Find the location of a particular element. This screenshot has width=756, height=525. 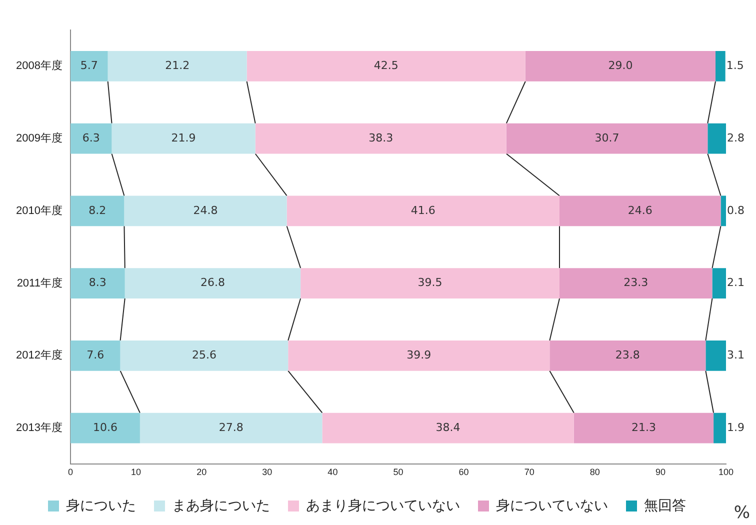

y-tick-label: 2011年度 is located at coordinates (39, 283).